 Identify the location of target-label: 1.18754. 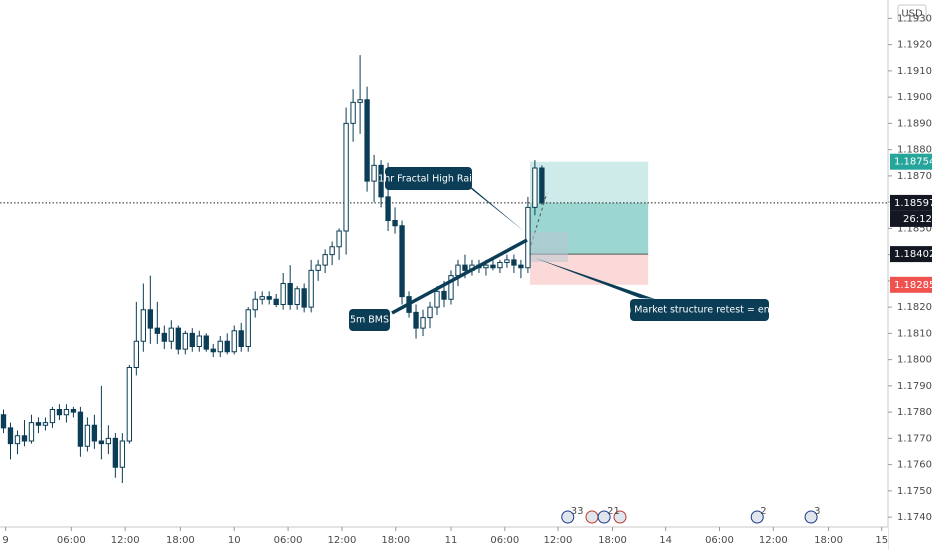
(913, 162).